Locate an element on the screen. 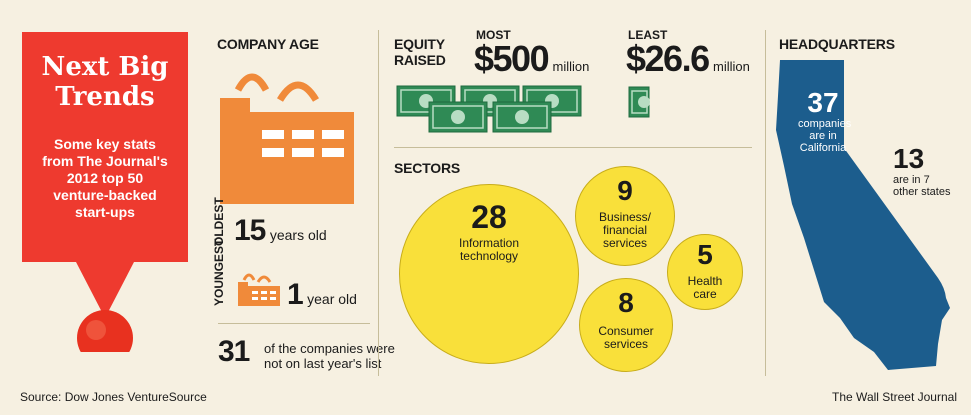 This screenshot has height=415, width=971. sector-label-line: Health is located at coordinates (705, 281).